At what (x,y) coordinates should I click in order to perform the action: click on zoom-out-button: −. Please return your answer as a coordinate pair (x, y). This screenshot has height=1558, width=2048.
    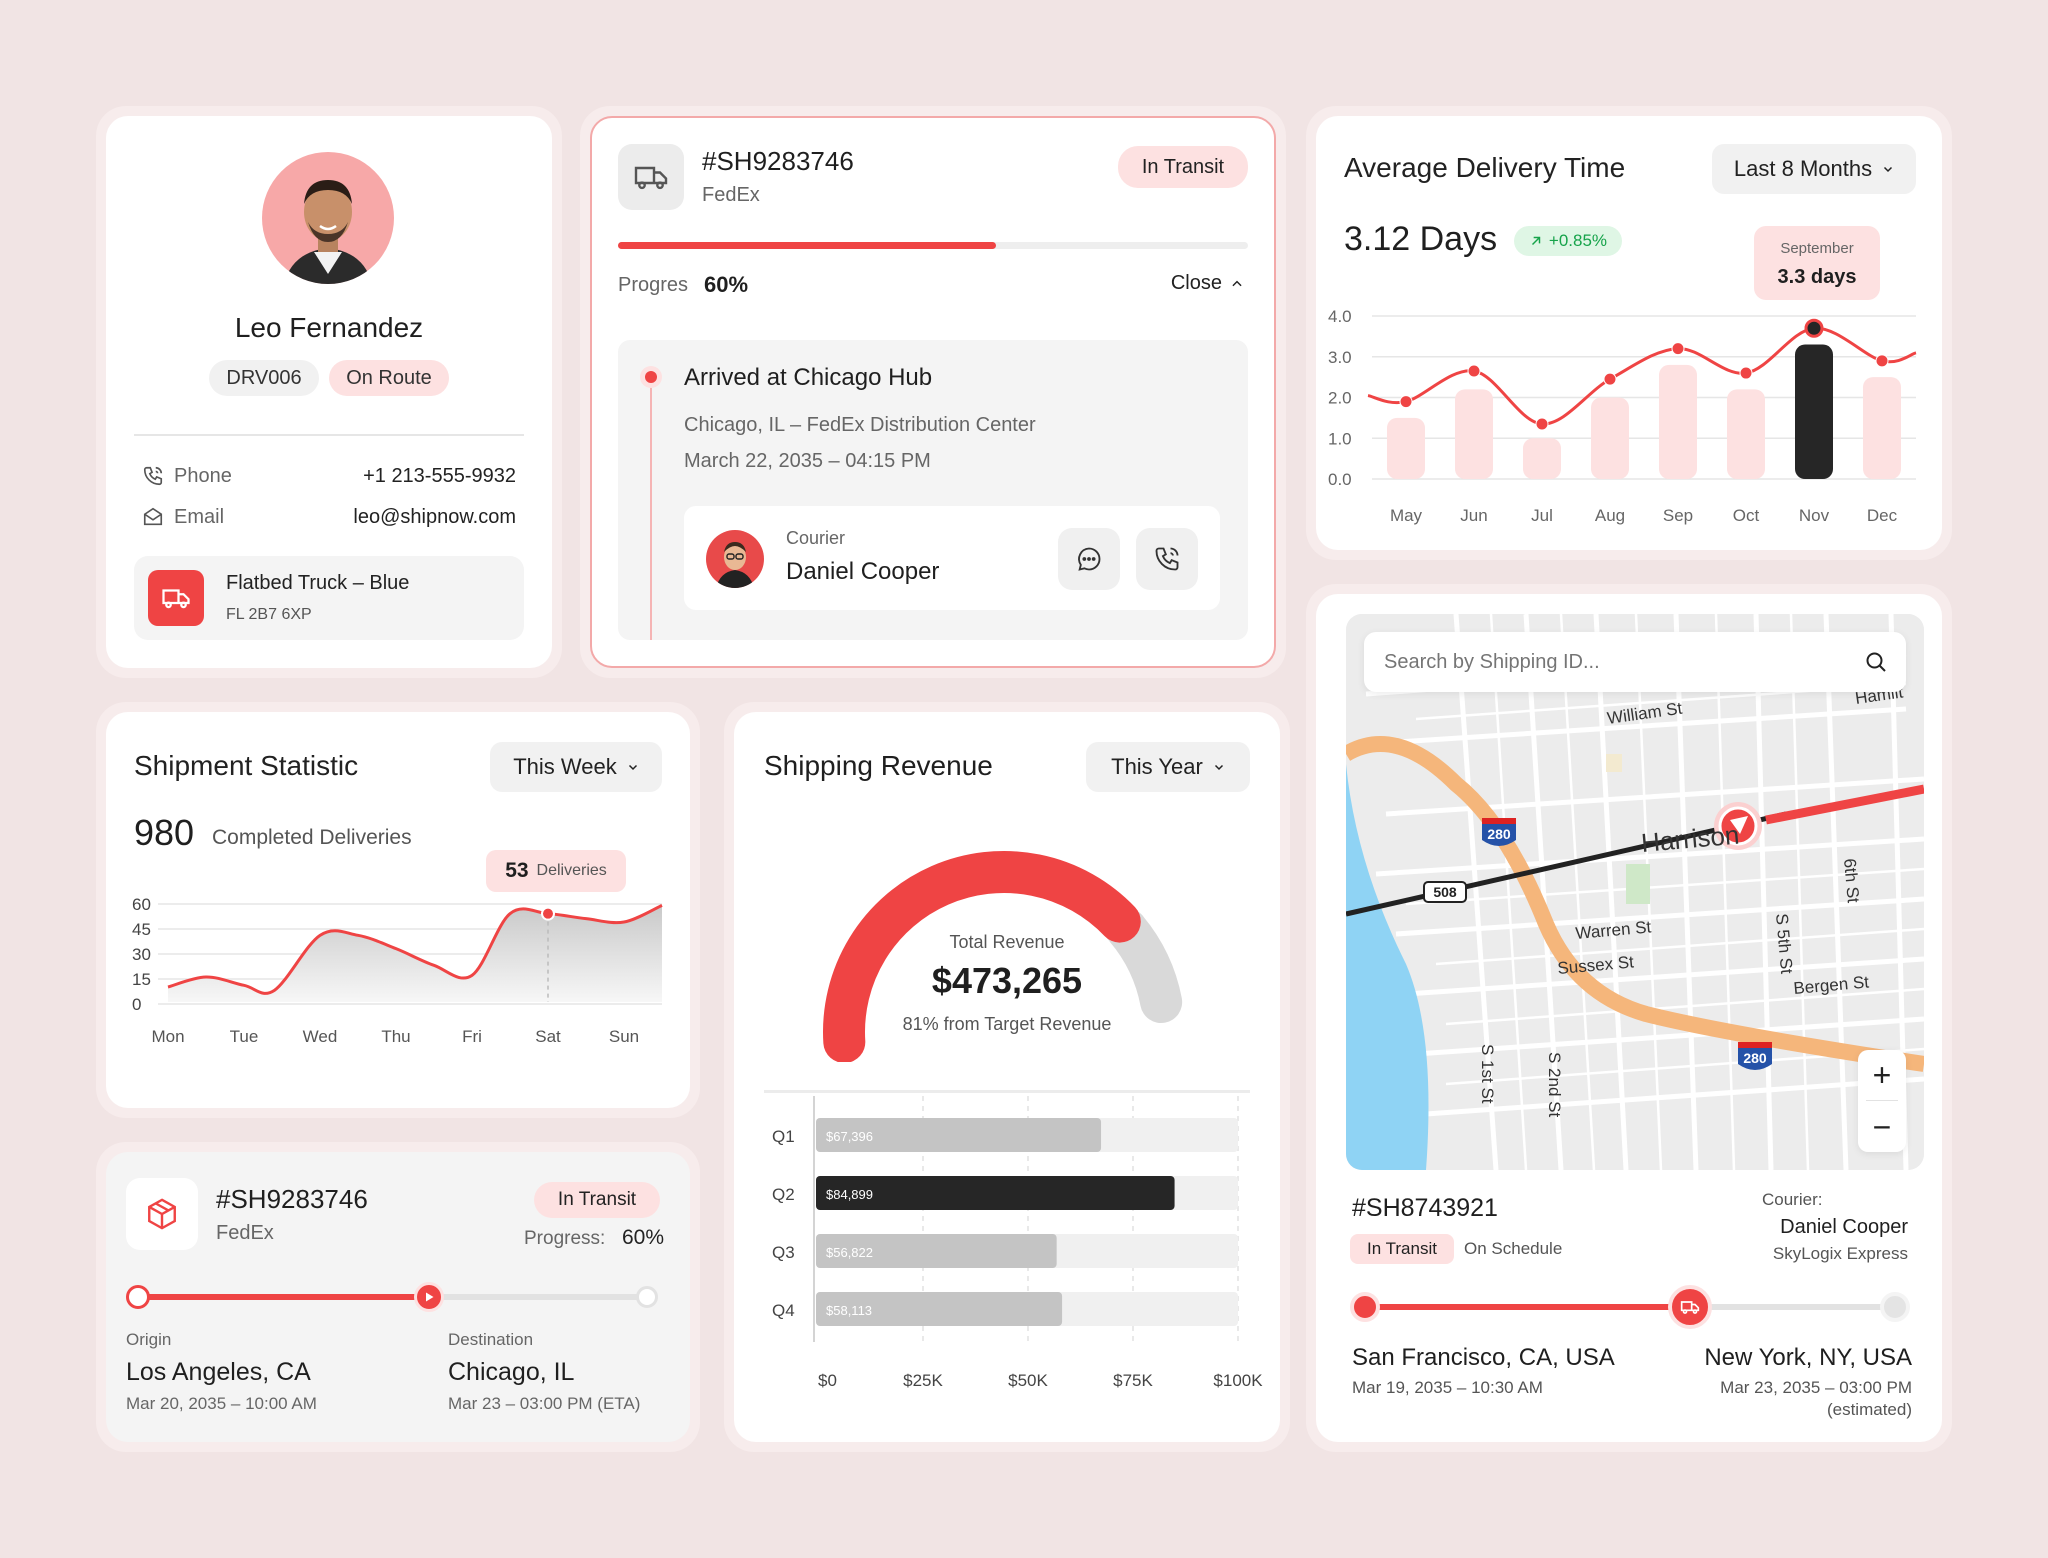
    Looking at the image, I should click on (1882, 1126).